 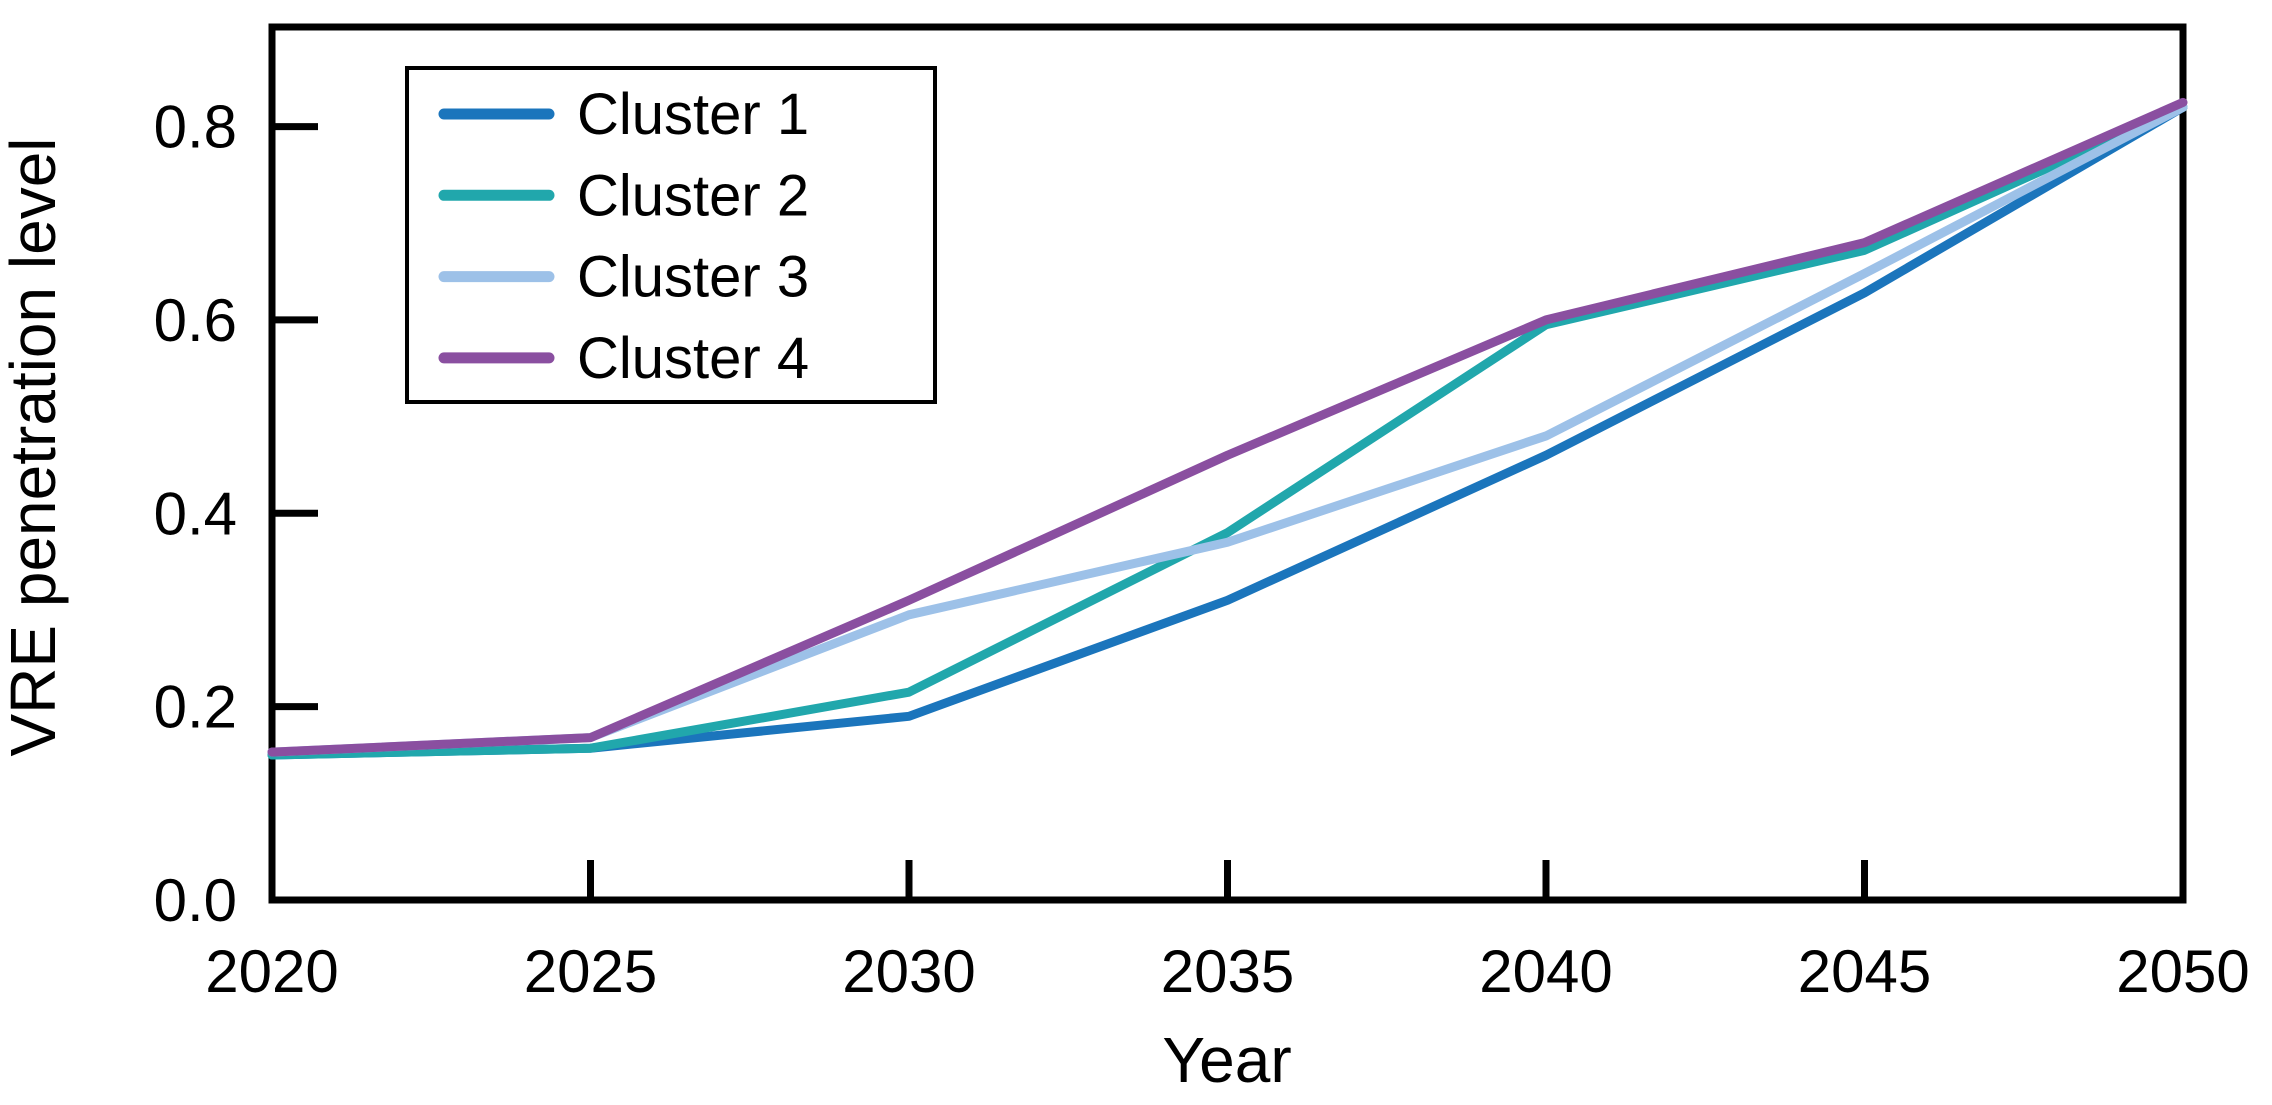 What do you see at coordinates (671, 235) in the screenshot?
I see `legend-box` at bounding box center [671, 235].